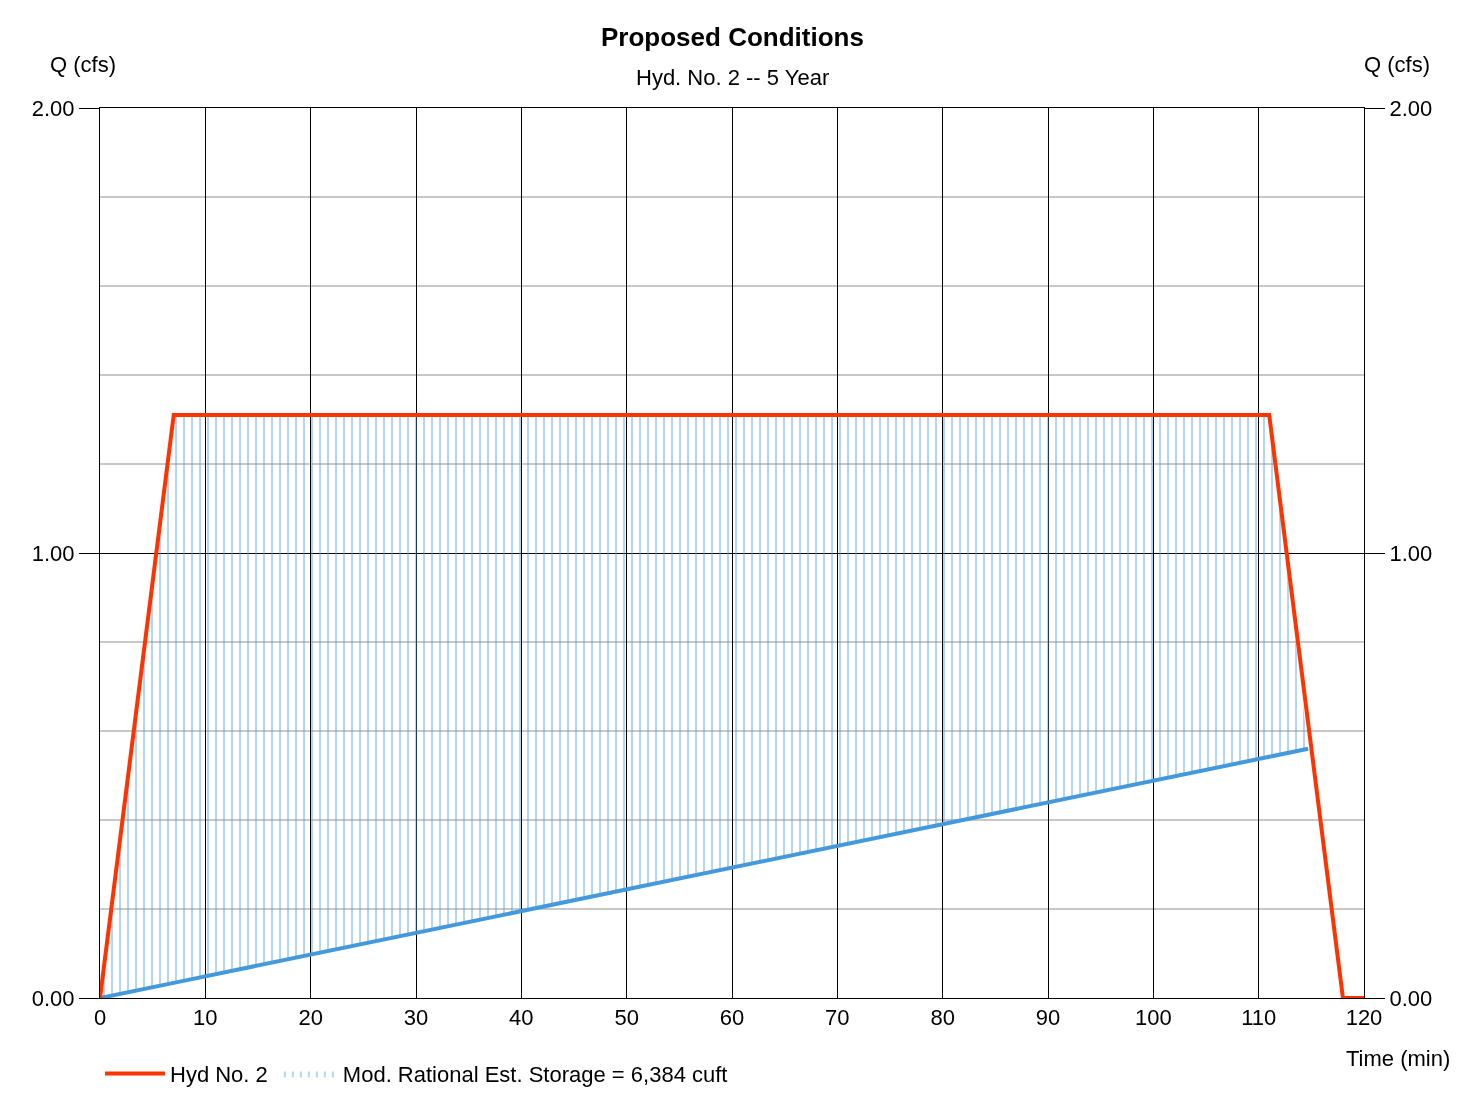  I want to click on y-tick-label: 0.00, so click(53, 998).